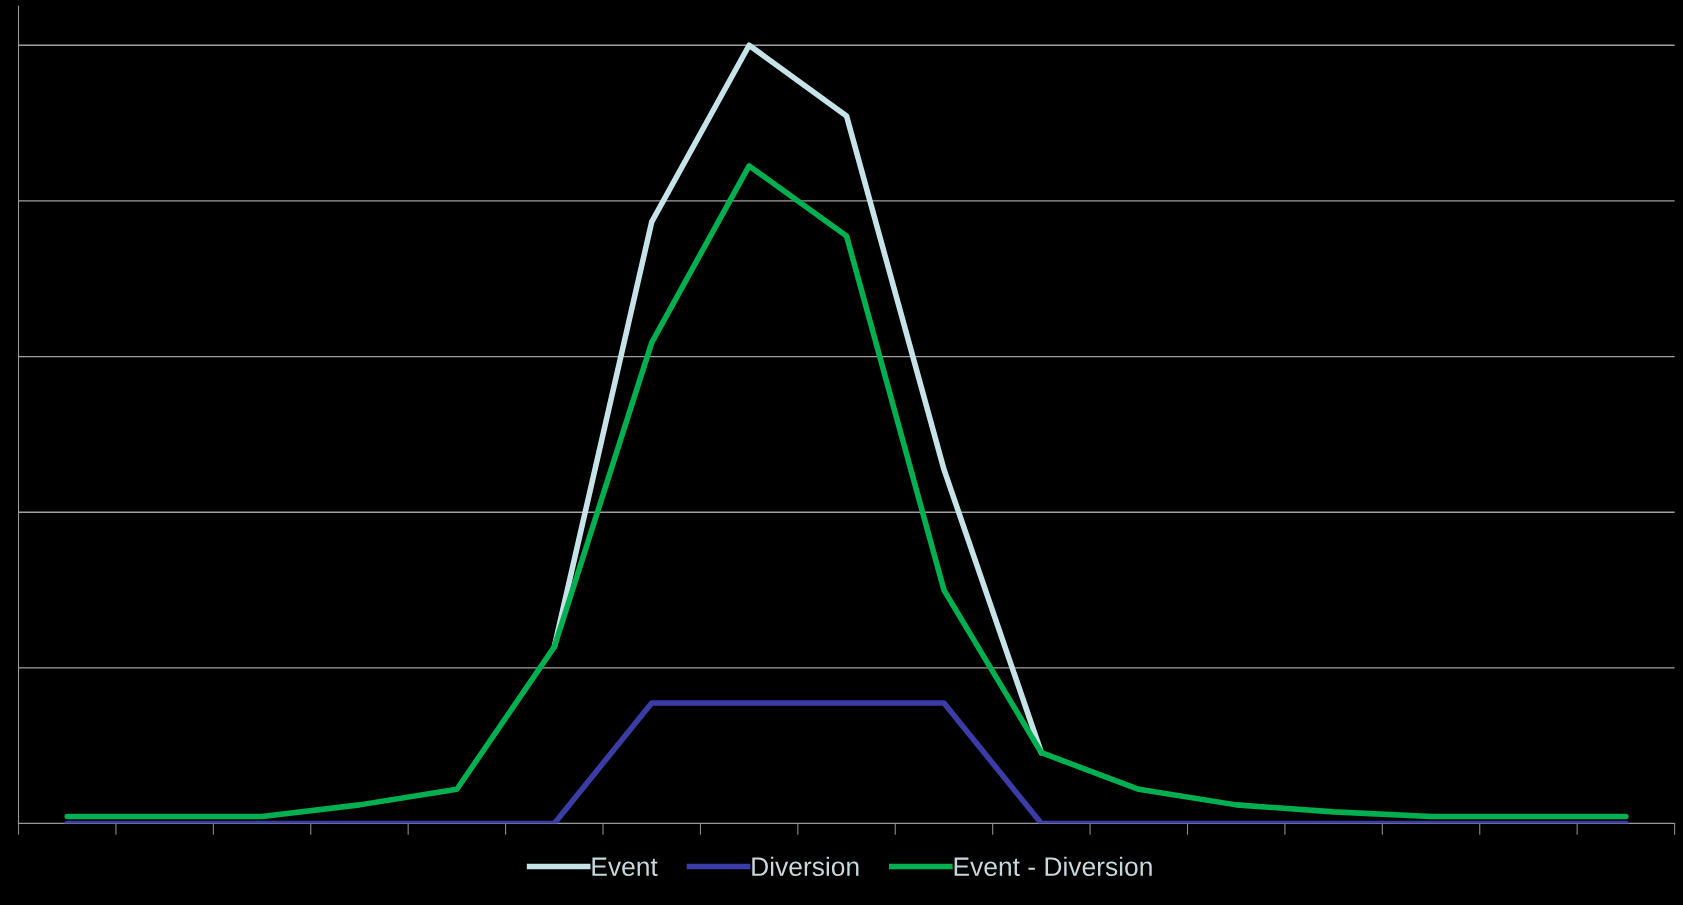  I want to click on legend-label: Event, so click(625, 867).